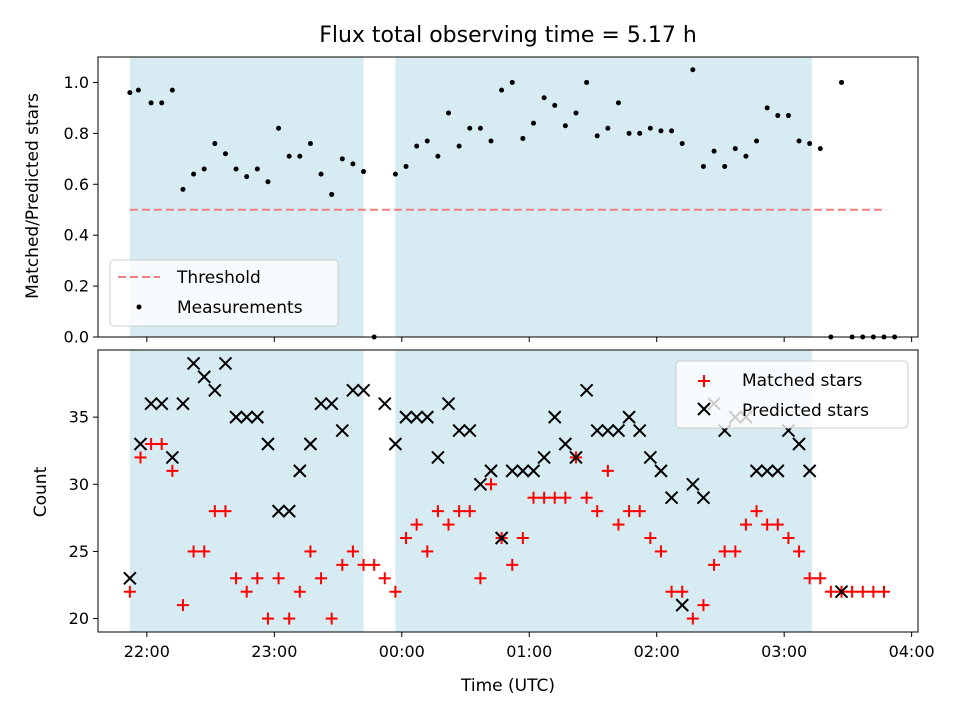 This screenshot has width=960, height=720. What do you see at coordinates (246, 491) in the screenshot?
I see `shaded-interval` at bounding box center [246, 491].